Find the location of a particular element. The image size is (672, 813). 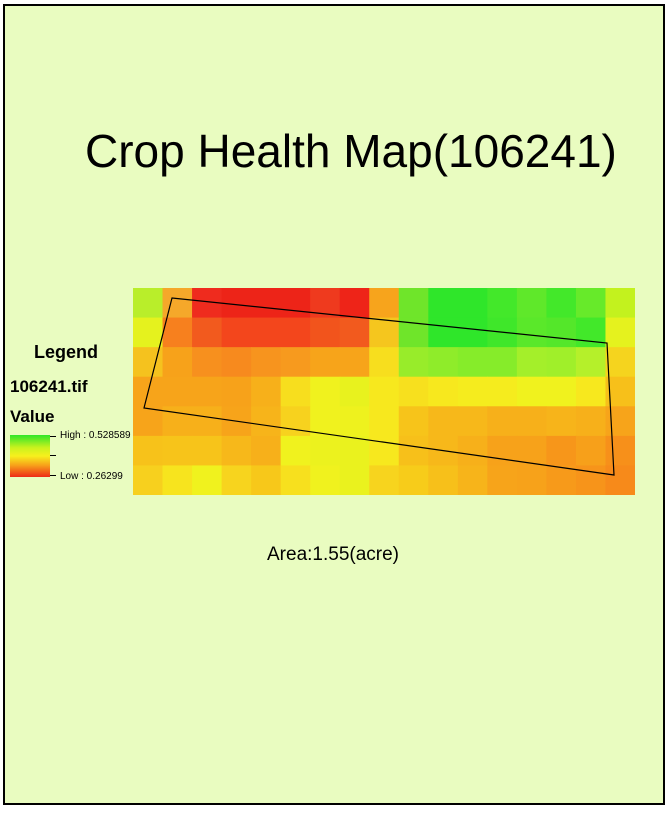

area-label: Area:1.55(acre) is located at coordinates (333, 554).